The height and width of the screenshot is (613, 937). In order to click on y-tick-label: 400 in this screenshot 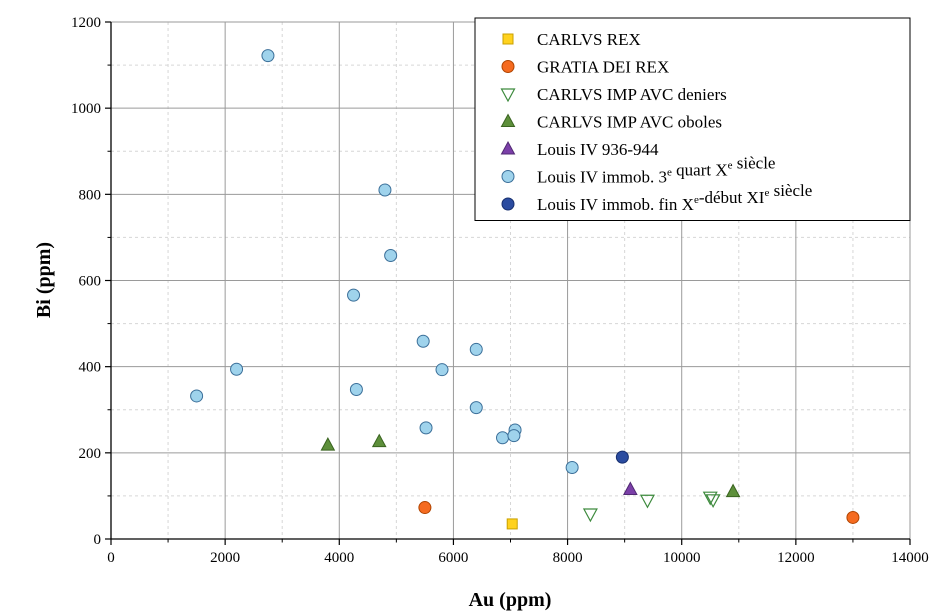, I will do `click(90, 368)`.